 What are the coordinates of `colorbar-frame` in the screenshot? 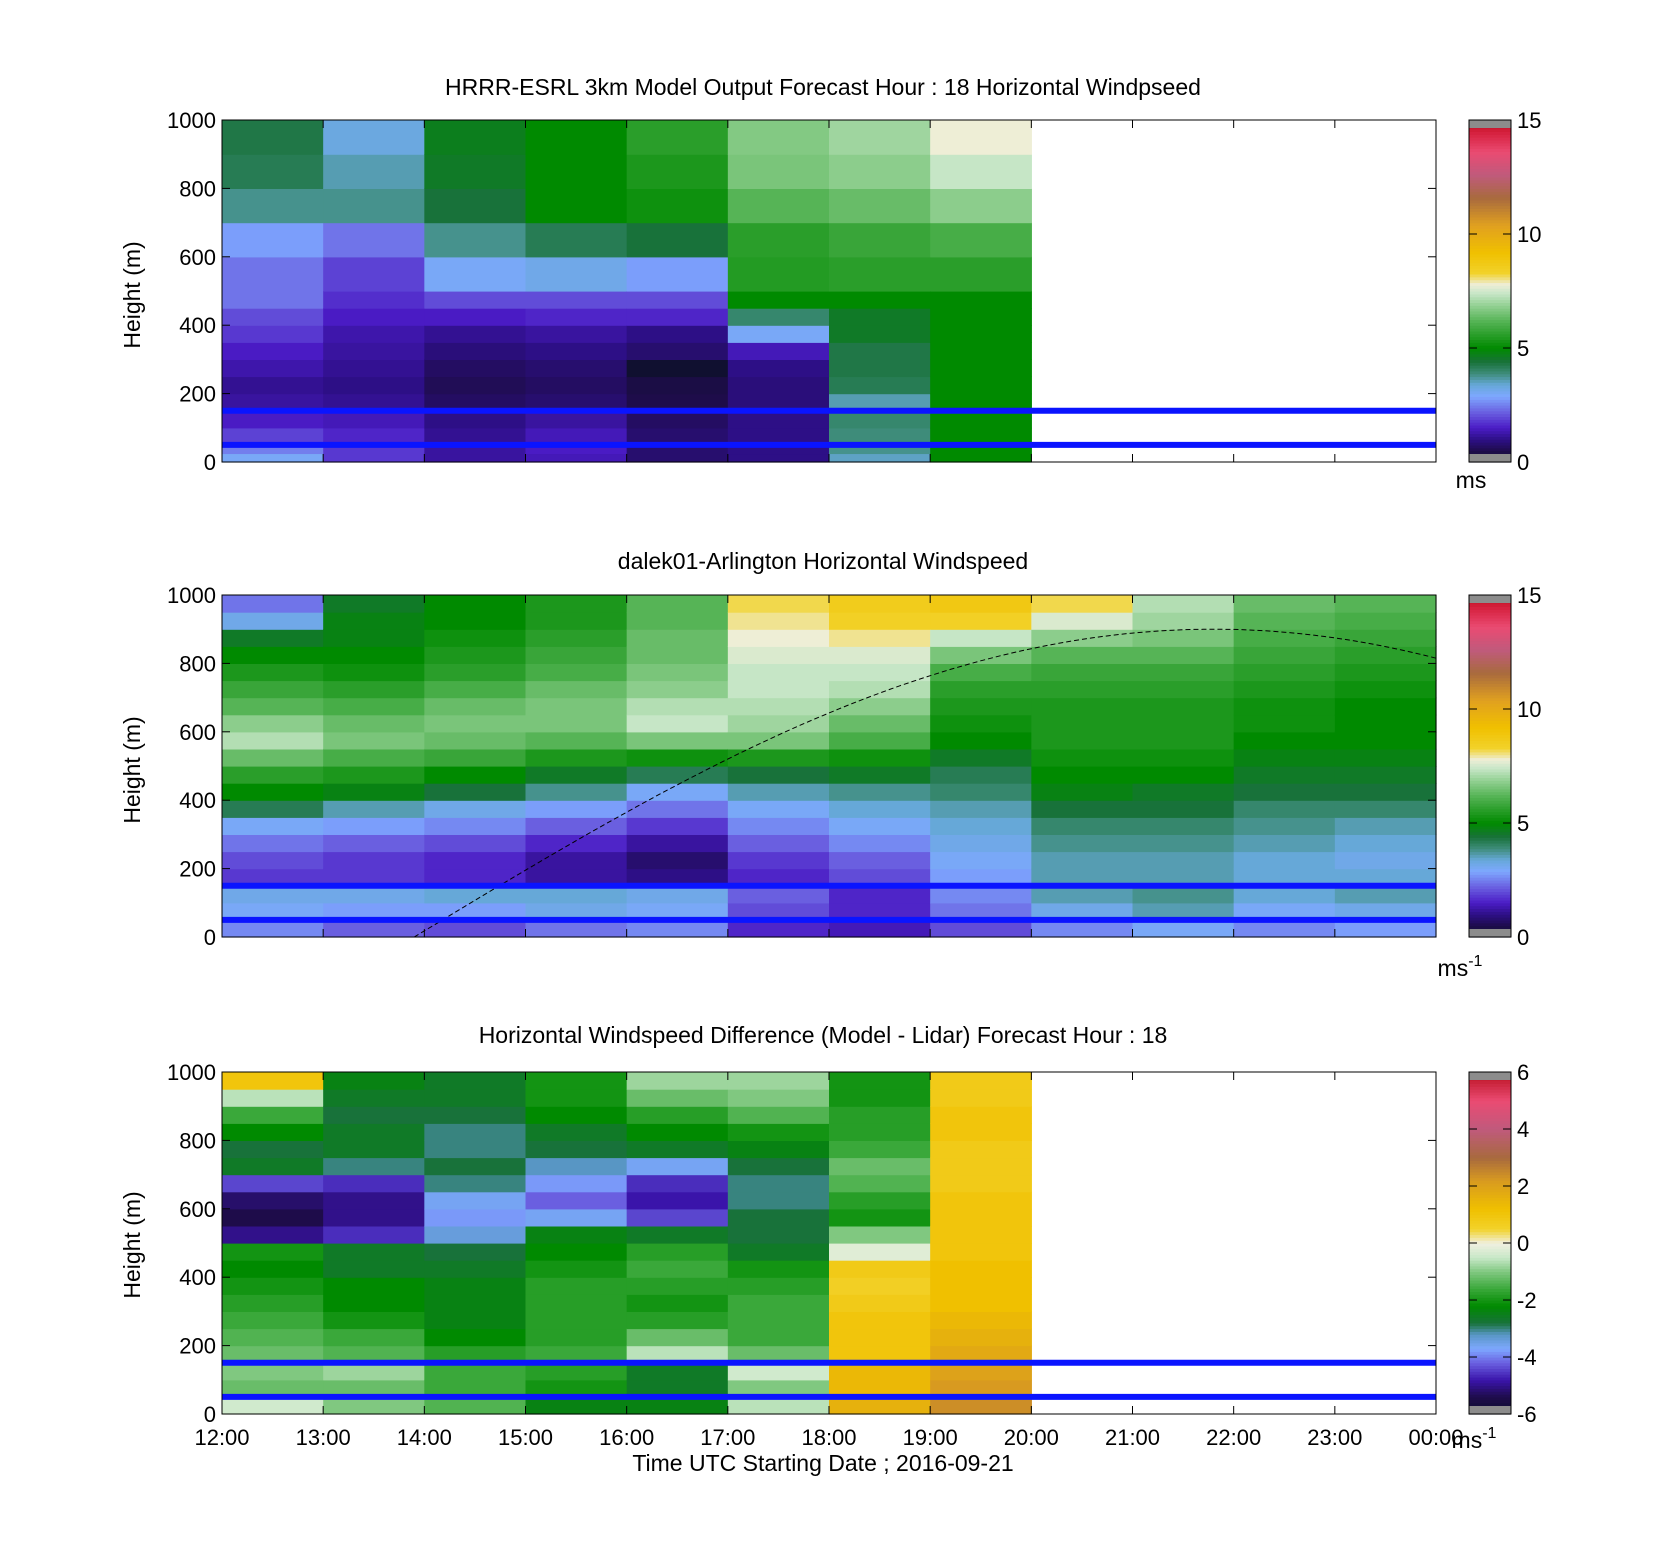 It's located at (1490, 291).